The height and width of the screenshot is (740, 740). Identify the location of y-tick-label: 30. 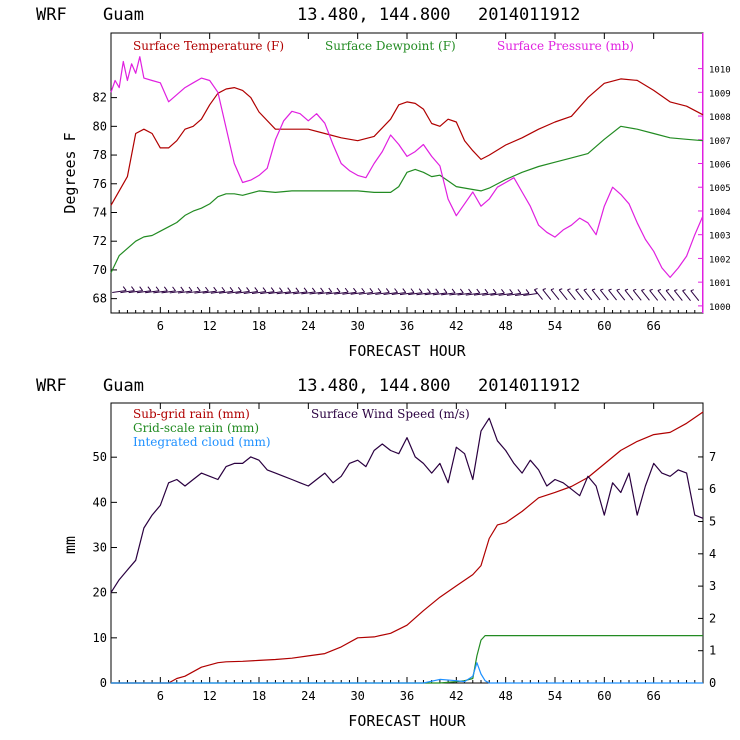
(100, 548).